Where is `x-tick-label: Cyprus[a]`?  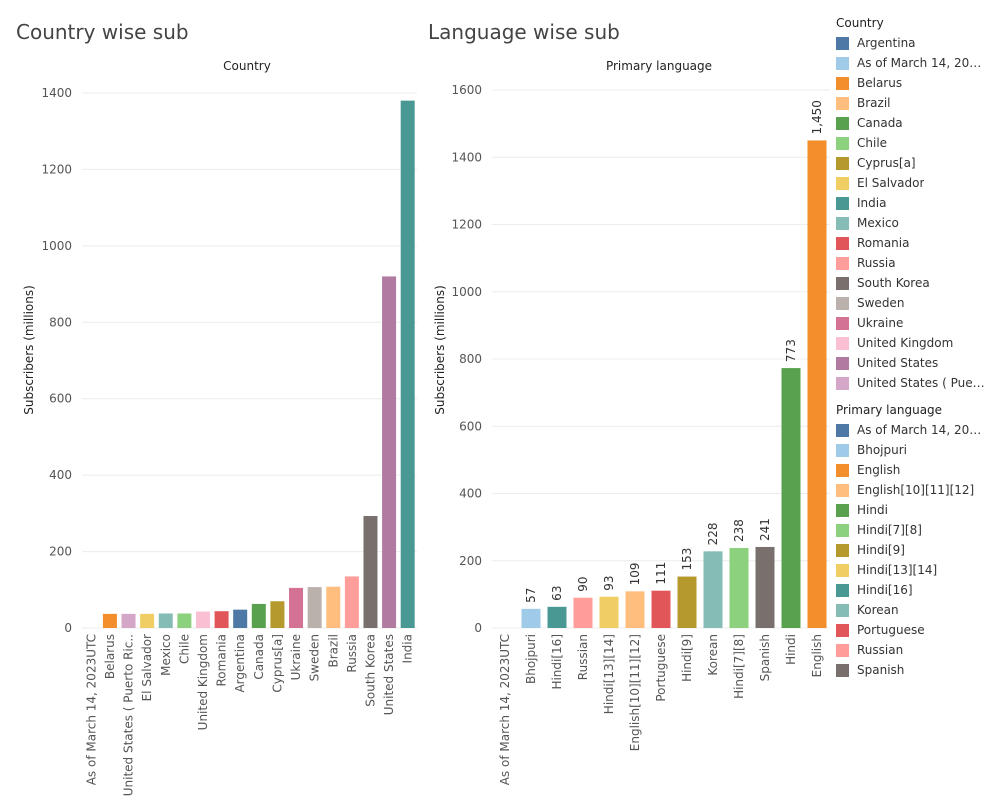 x-tick-label: Cyprus[a] is located at coordinates (277, 663).